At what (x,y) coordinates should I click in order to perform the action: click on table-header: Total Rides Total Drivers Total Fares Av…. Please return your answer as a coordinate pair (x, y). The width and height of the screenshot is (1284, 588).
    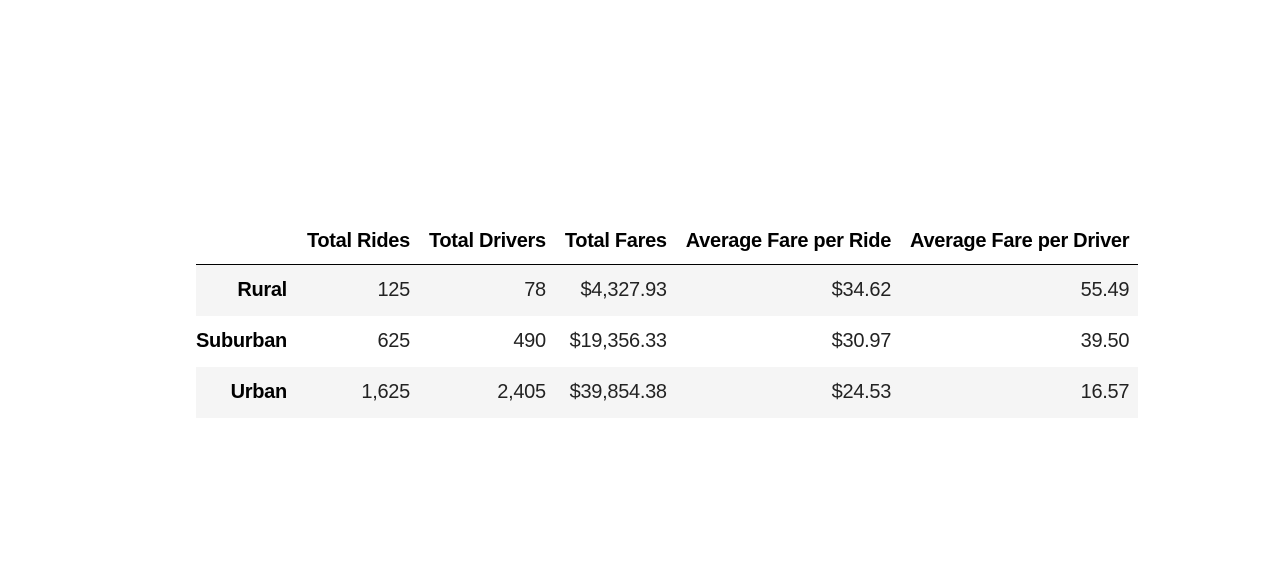
    Looking at the image, I should click on (667, 241).